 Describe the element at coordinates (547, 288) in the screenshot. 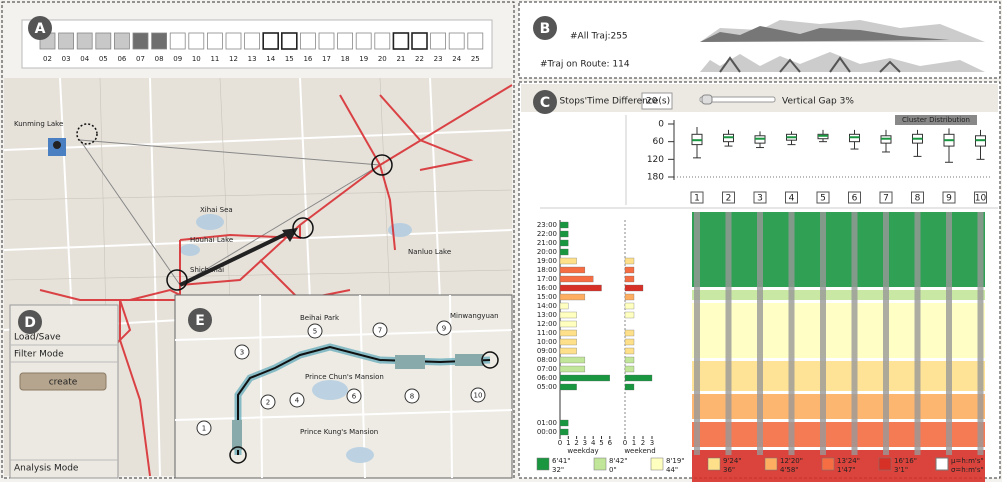

I see `hour-label: 16:00` at that location.